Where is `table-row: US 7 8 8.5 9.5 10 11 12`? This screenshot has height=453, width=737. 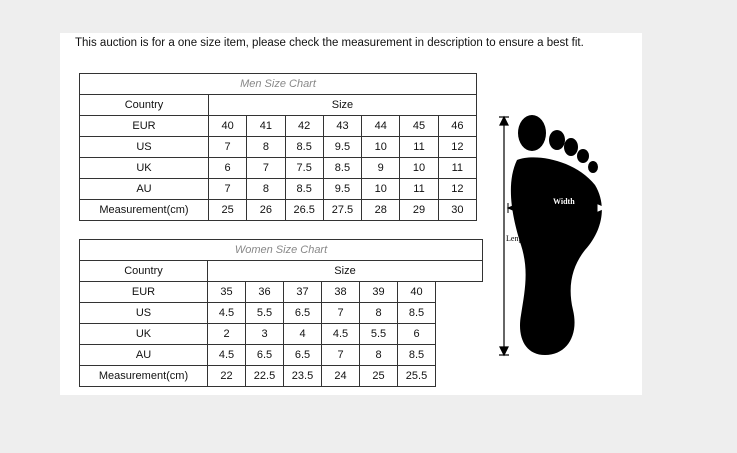
table-row: US 7 8 8.5 9.5 10 11 12 is located at coordinates (278, 147).